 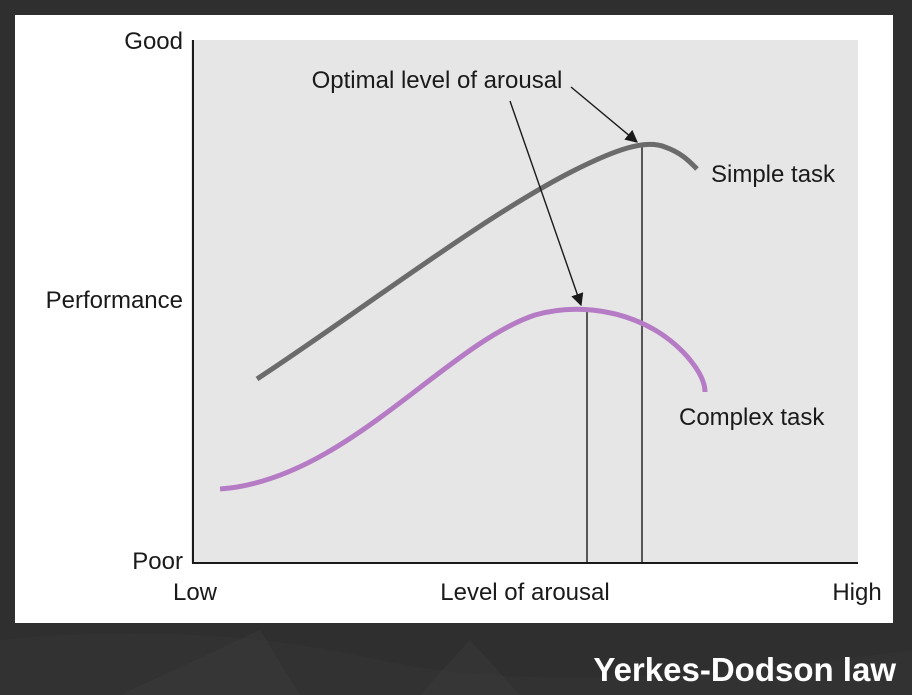 I want to click on y-axis-good-label: Good, so click(x=153, y=41).